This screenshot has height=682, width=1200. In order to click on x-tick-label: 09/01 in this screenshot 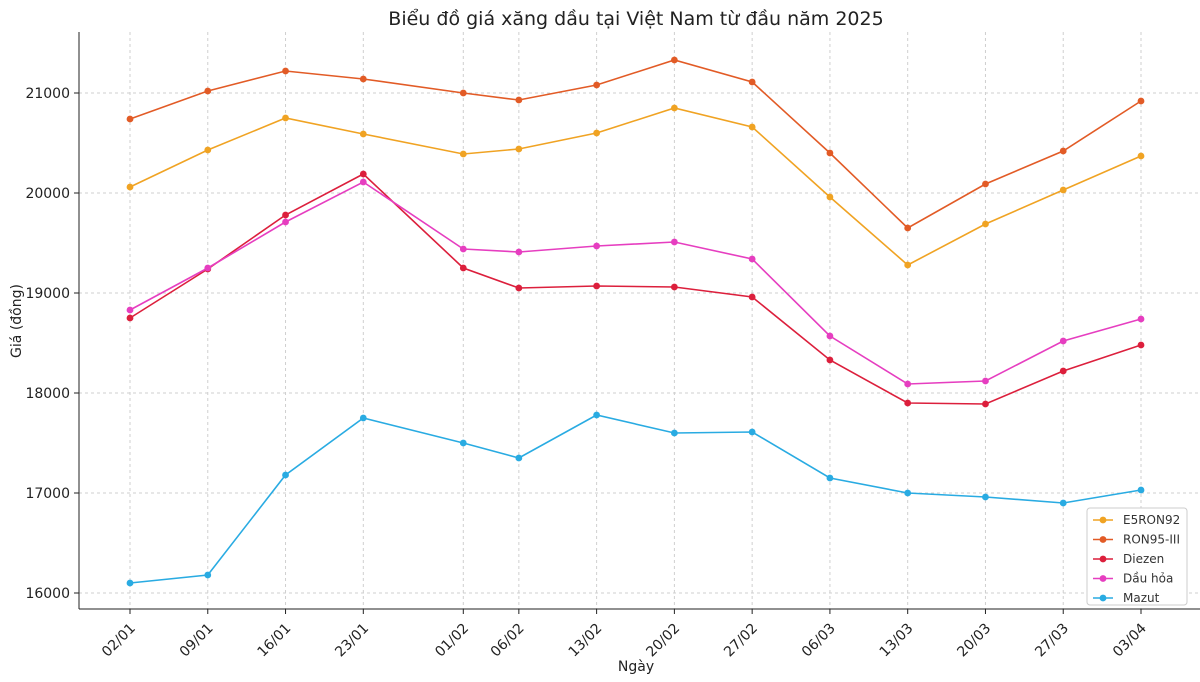, I will do `click(197, 641)`.